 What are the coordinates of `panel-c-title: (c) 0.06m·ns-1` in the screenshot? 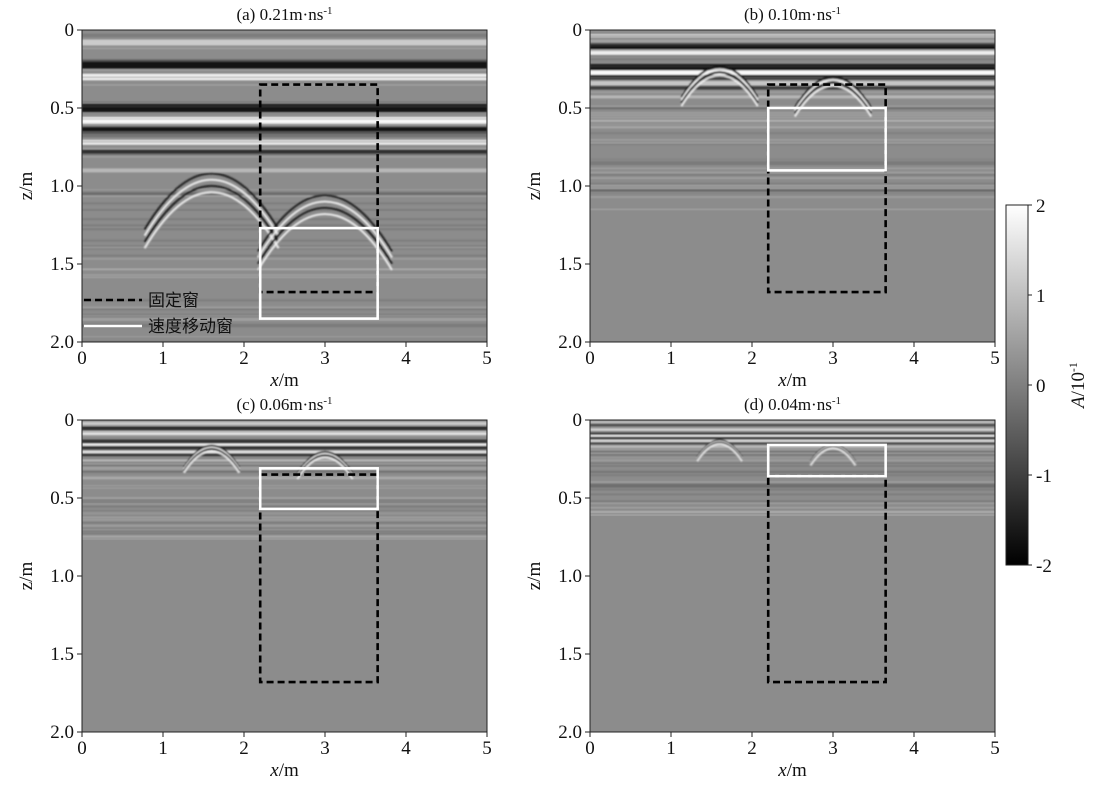 It's located at (284, 404).